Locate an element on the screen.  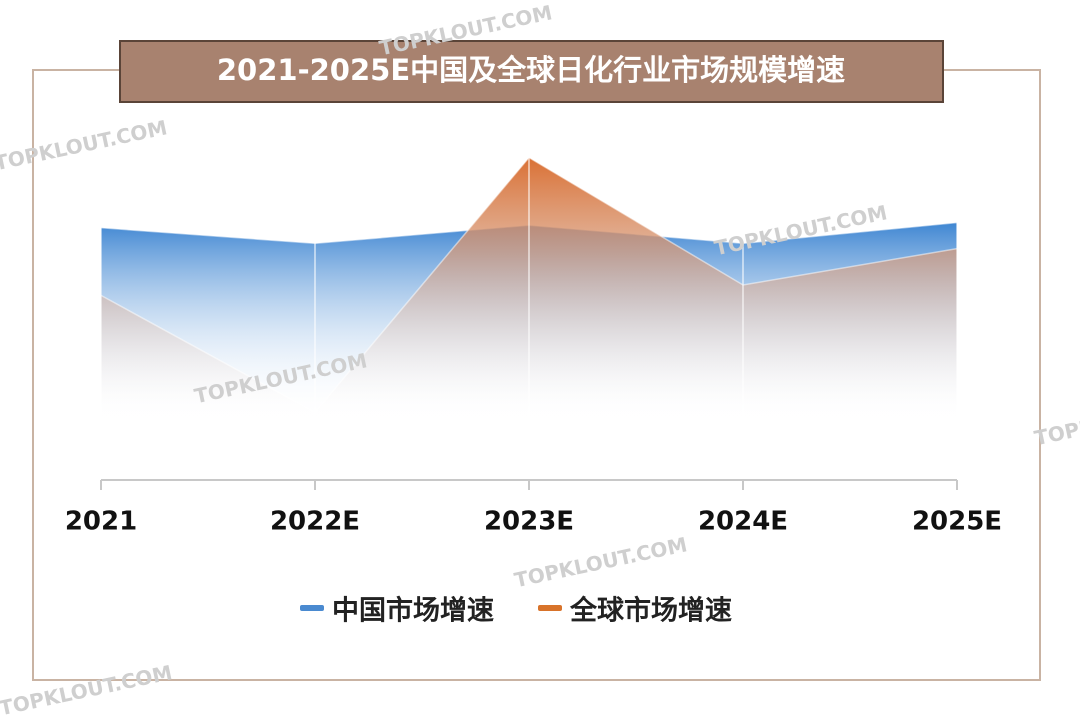
x-tick-label: 2023E is located at coordinates (529, 522).